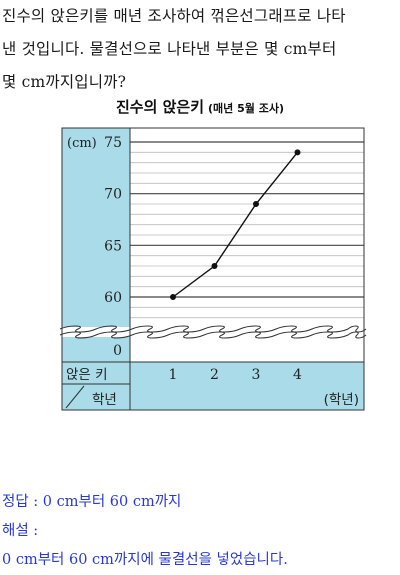 The image size is (400, 575). What do you see at coordinates (92, 502) in the screenshot?
I see `answer-line: 정답 : 0 cm부터 60 cm까지` at bounding box center [92, 502].